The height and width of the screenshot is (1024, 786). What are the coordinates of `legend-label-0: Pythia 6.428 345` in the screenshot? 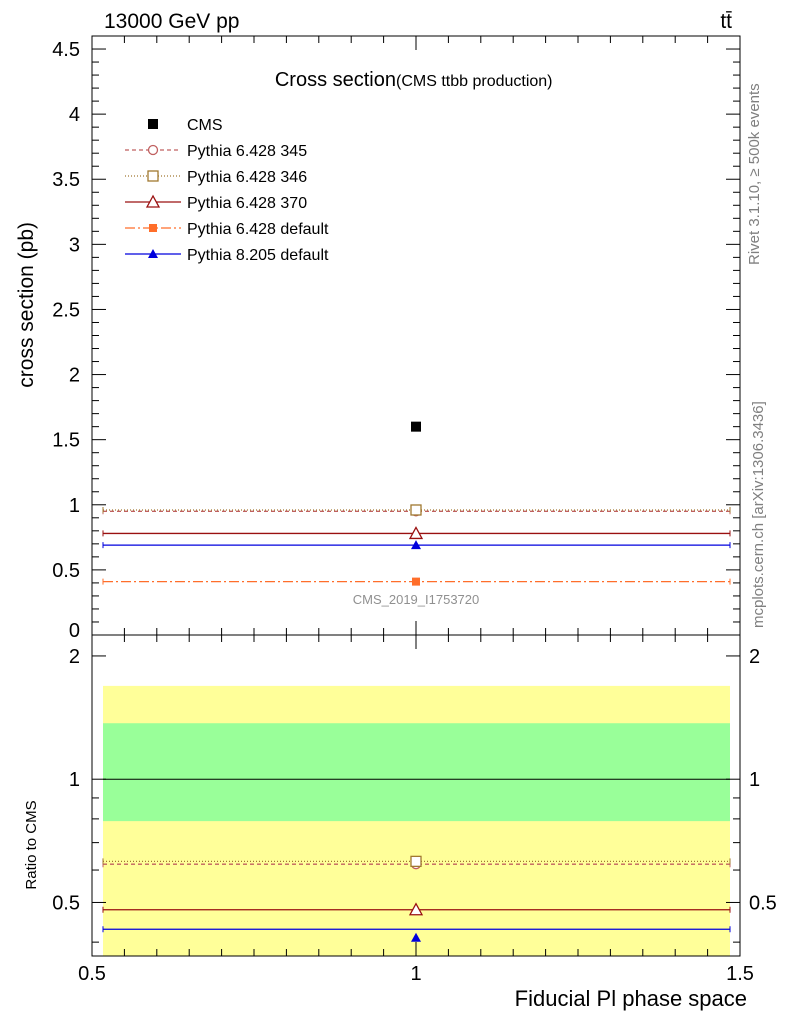 It's located at (247, 151).